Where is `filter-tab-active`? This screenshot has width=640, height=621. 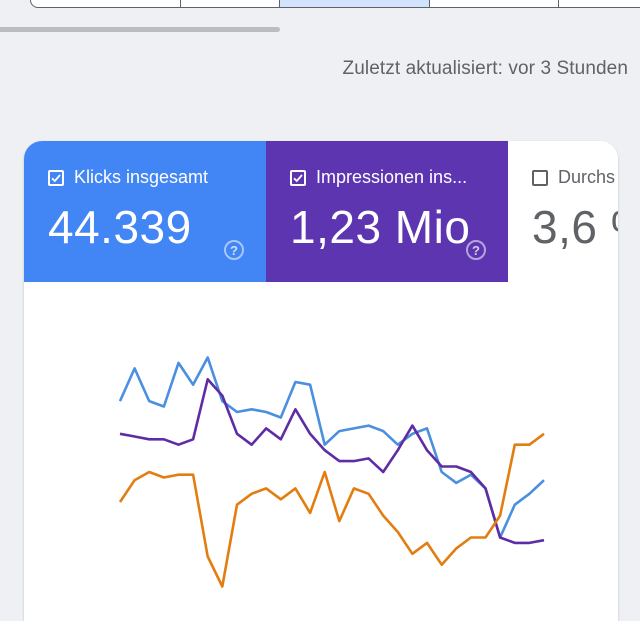 filter-tab-active is located at coordinates (355, 3).